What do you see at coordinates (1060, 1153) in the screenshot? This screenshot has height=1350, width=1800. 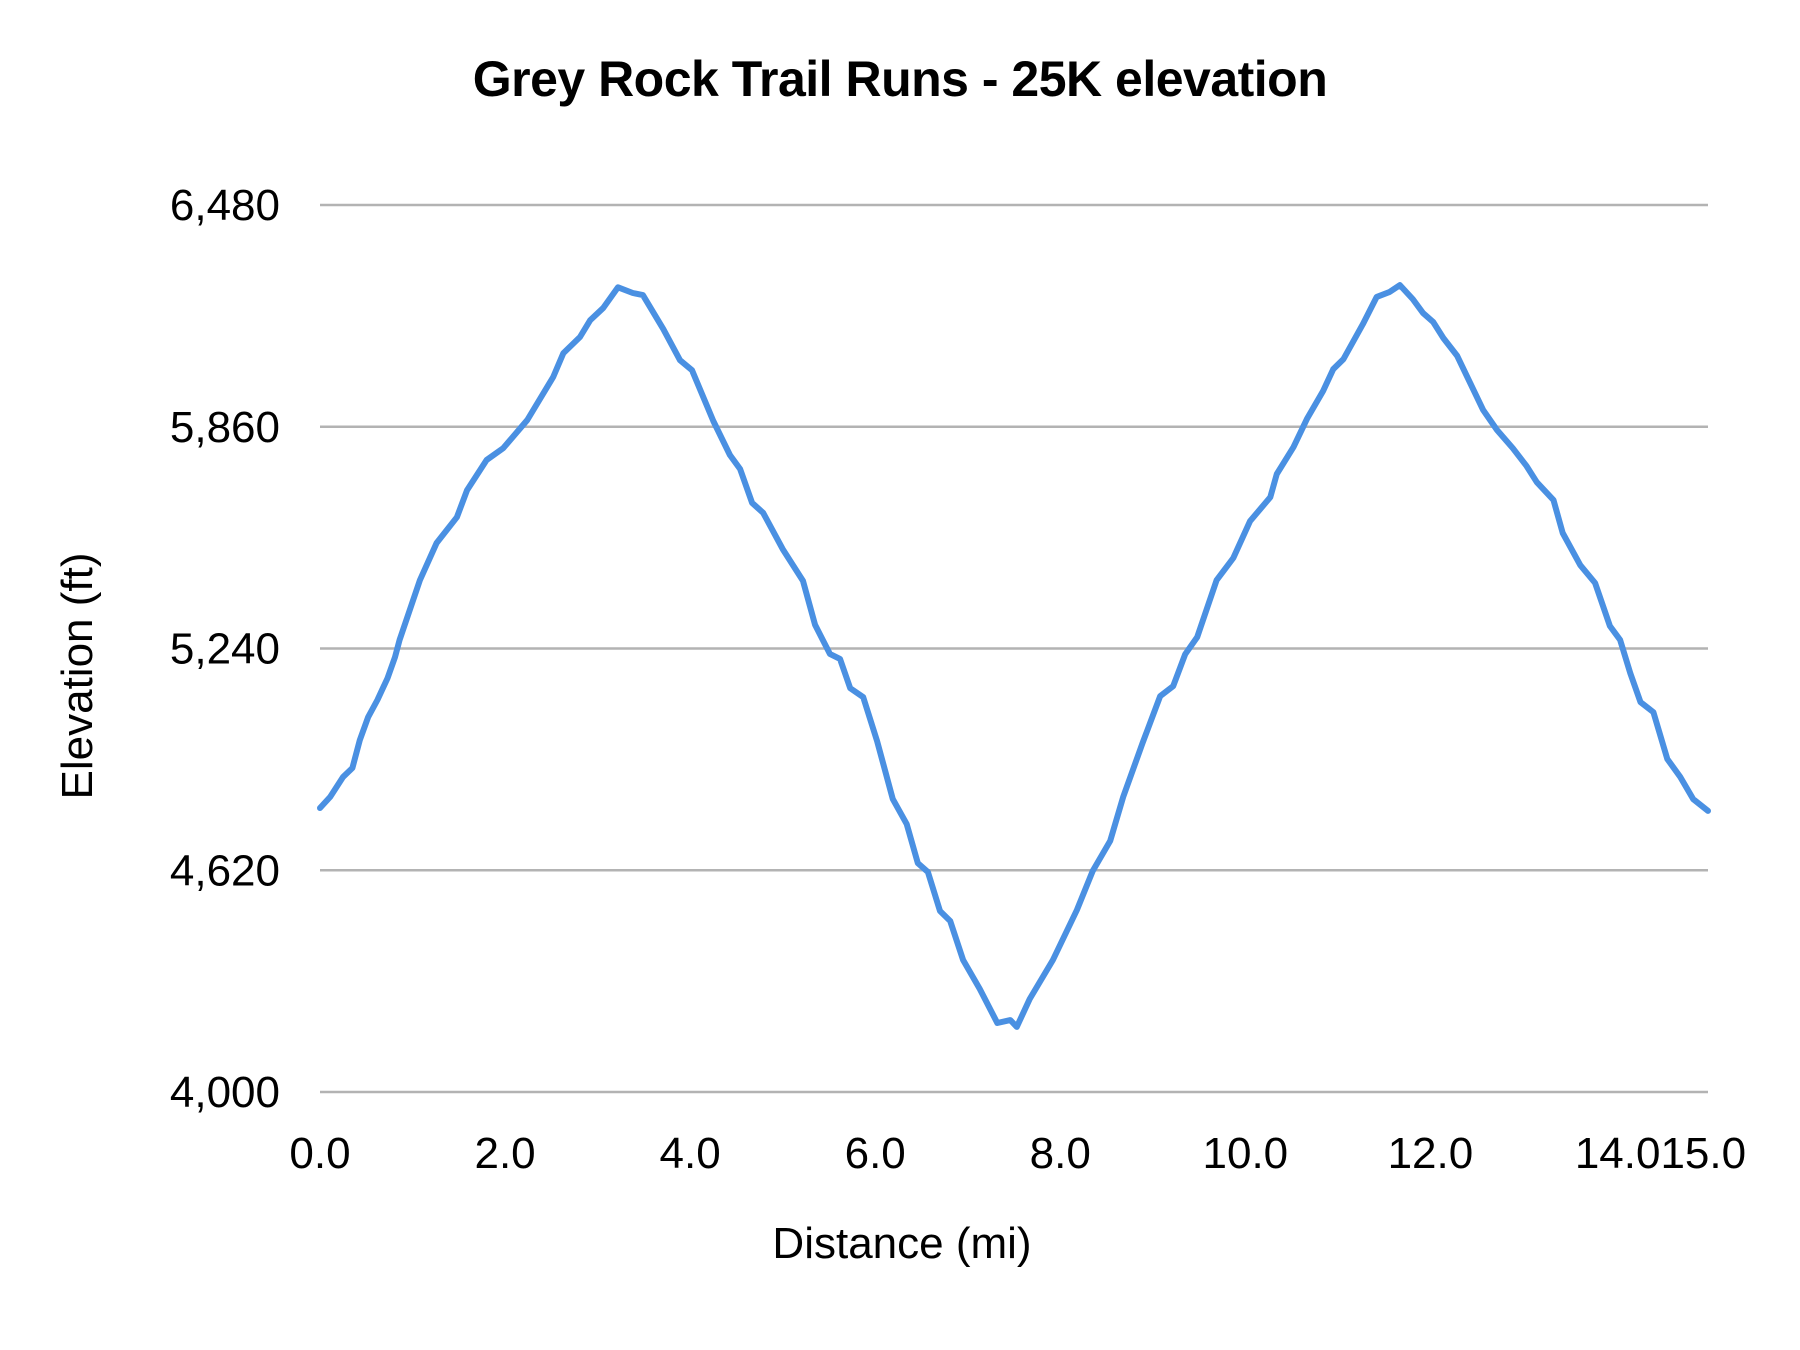 I see `x-tick-label: 8.0` at bounding box center [1060, 1153].